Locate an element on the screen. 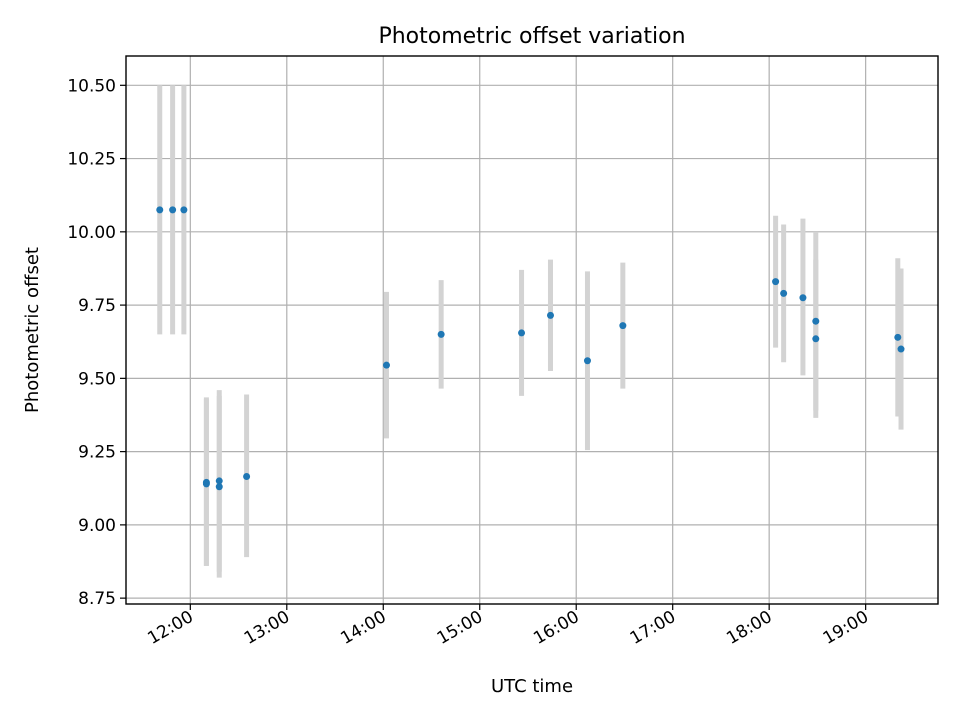 The width and height of the screenshot is (960, 720). x-tick-label: 14:00 is located at coordinates (363, 628).